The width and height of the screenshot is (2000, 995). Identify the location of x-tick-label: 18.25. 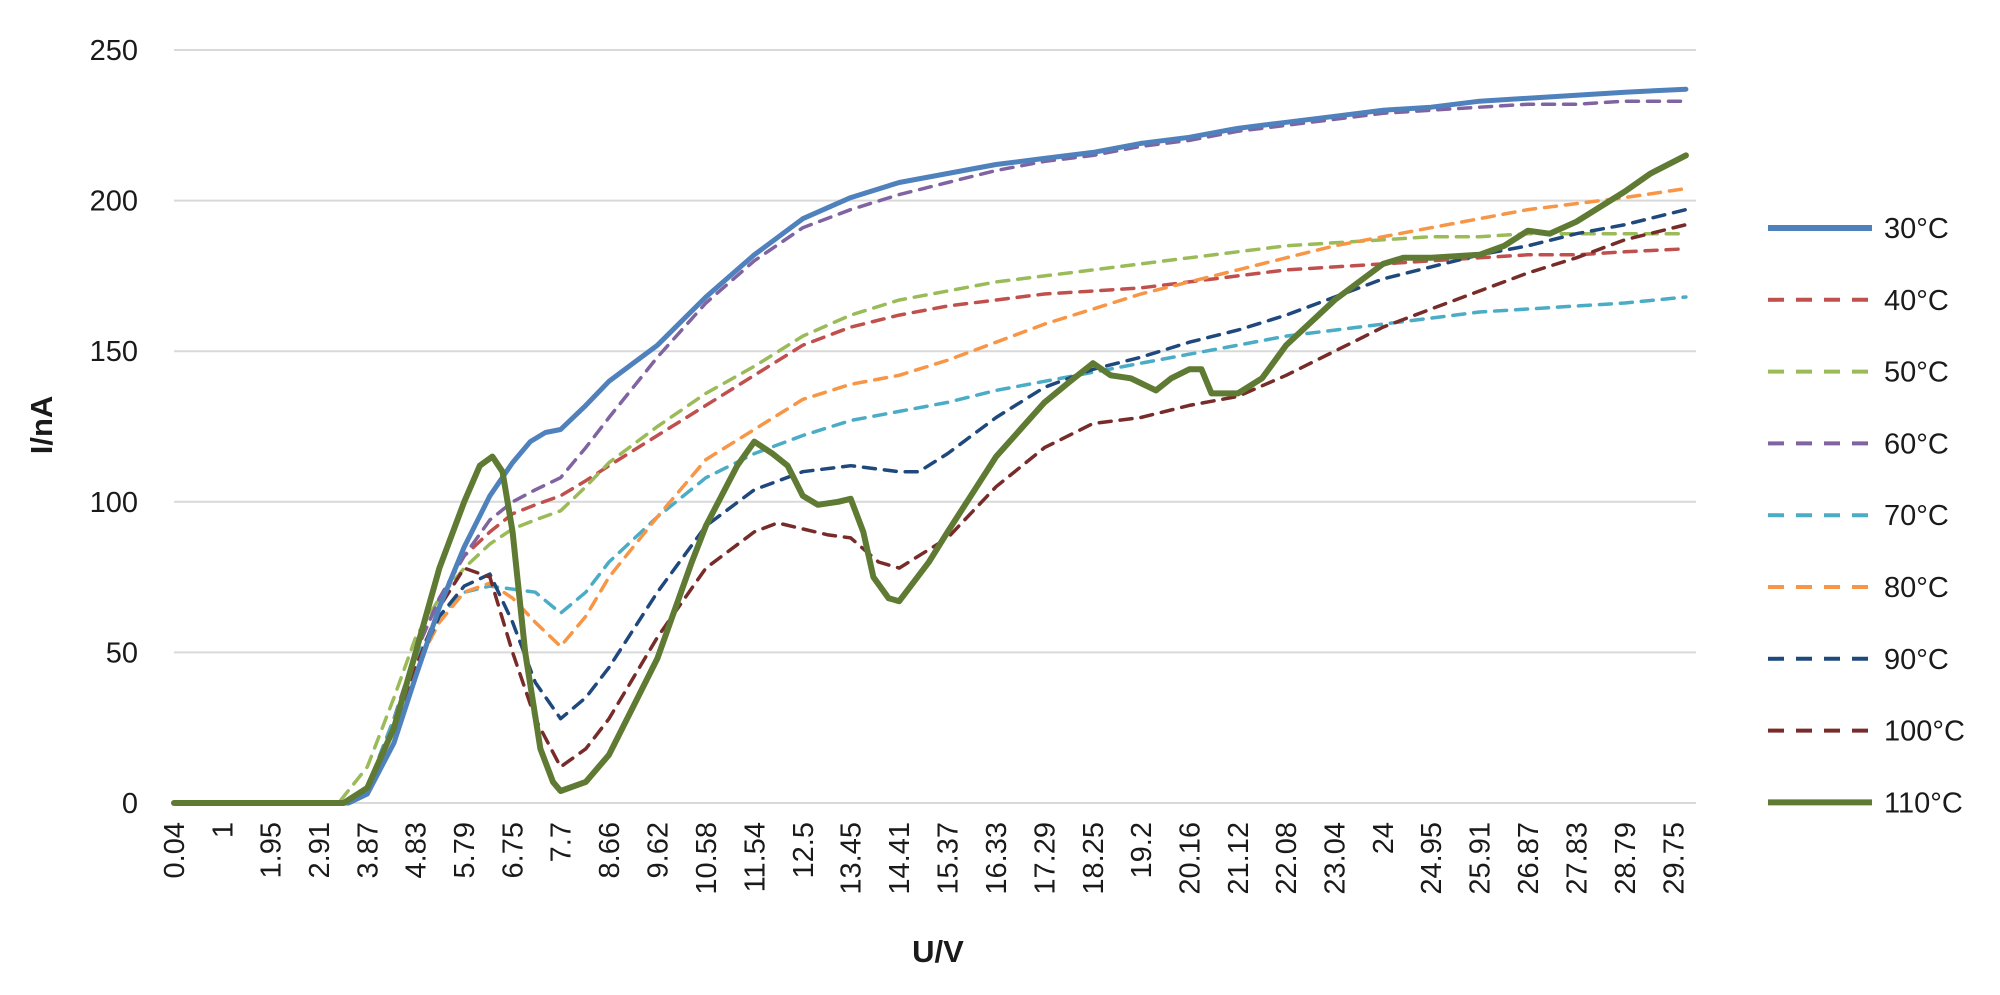
(1094, 858).